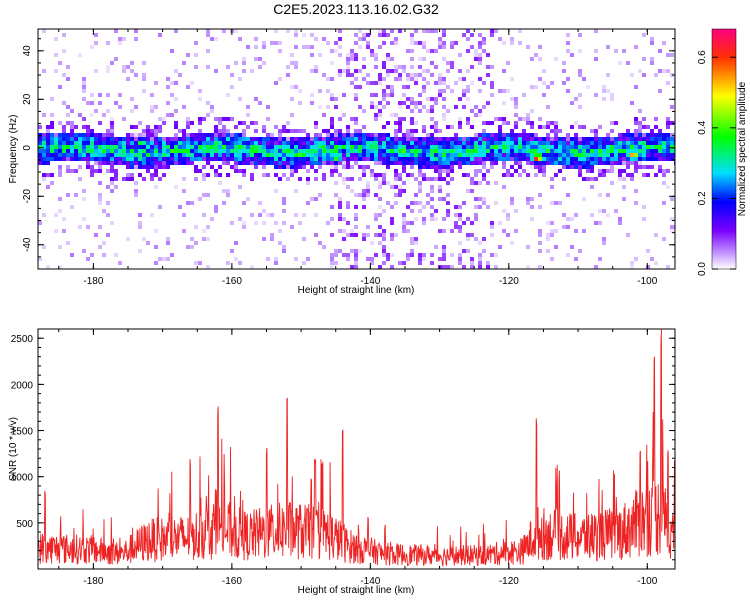 This screenshot has width=750, height=600. What do you see at coordinates (13, 449) in the screenshot?
I see `snr-y-label: SNR (10 * v/v)` at bounding box center [13, 449].